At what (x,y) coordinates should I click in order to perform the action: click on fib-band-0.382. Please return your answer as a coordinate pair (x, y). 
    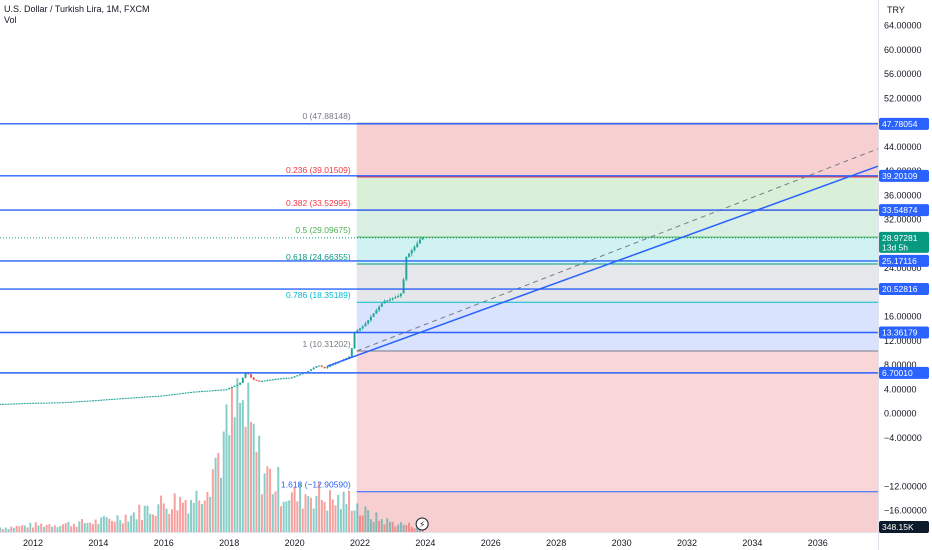
    Looking at the image, I should click on (617, 193).